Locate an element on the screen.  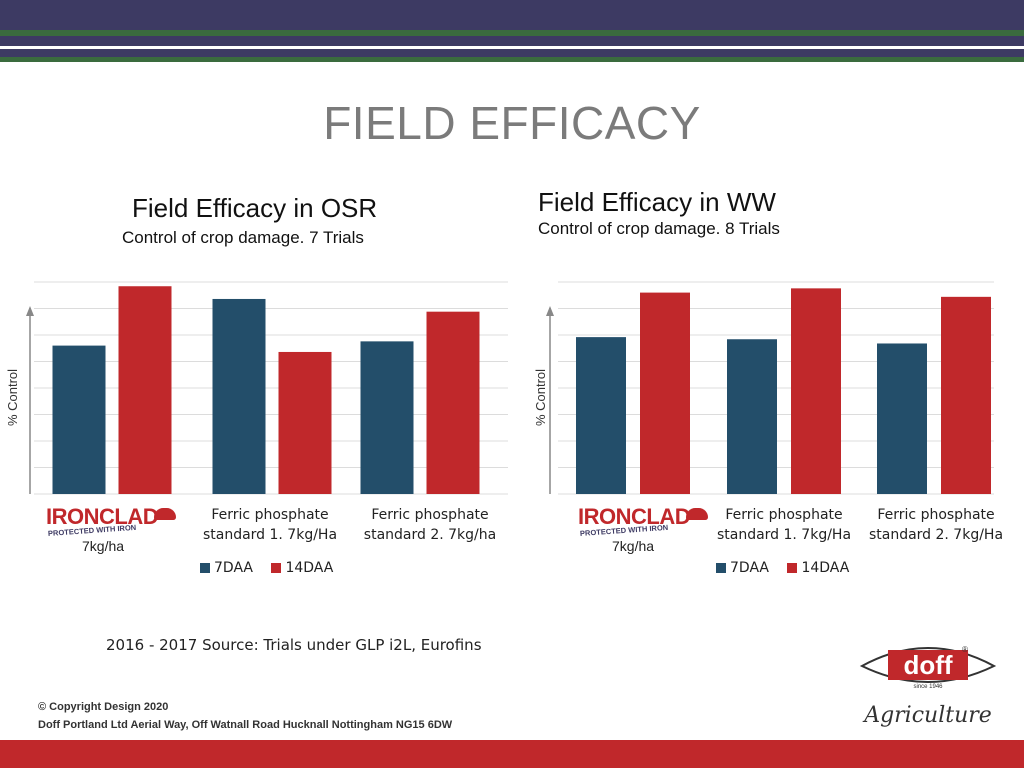
tick-label: Ferric phosphate standard 2. 7kg/Ha is located at coordinates (936, 525).